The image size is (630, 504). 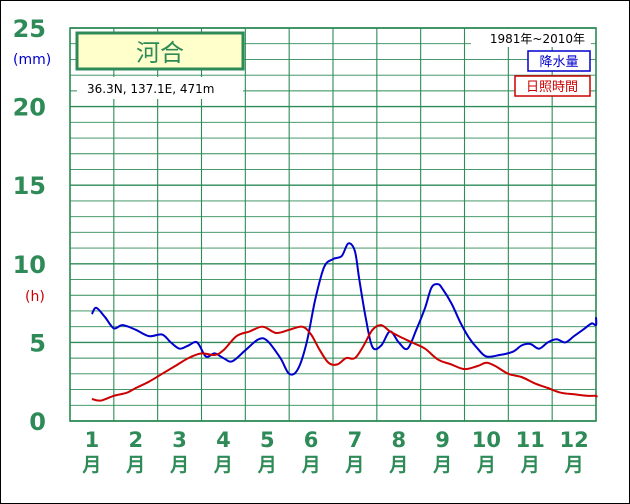 I want to click on period-box, so click(x=531, y=38).